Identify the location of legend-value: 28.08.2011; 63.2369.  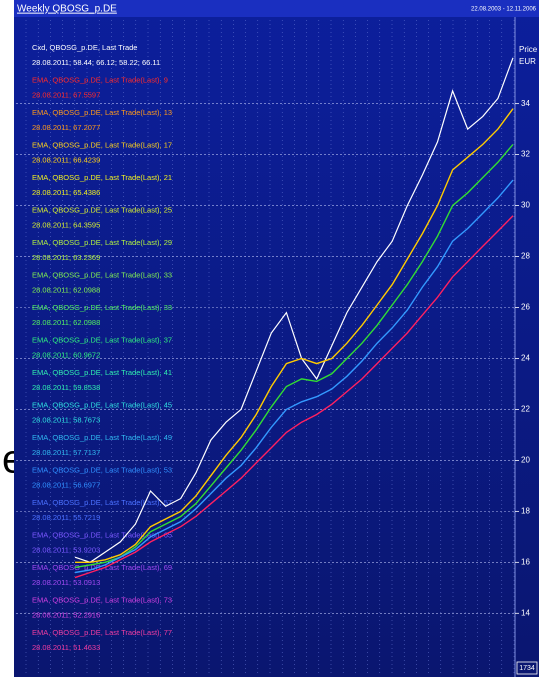
(66, 257).